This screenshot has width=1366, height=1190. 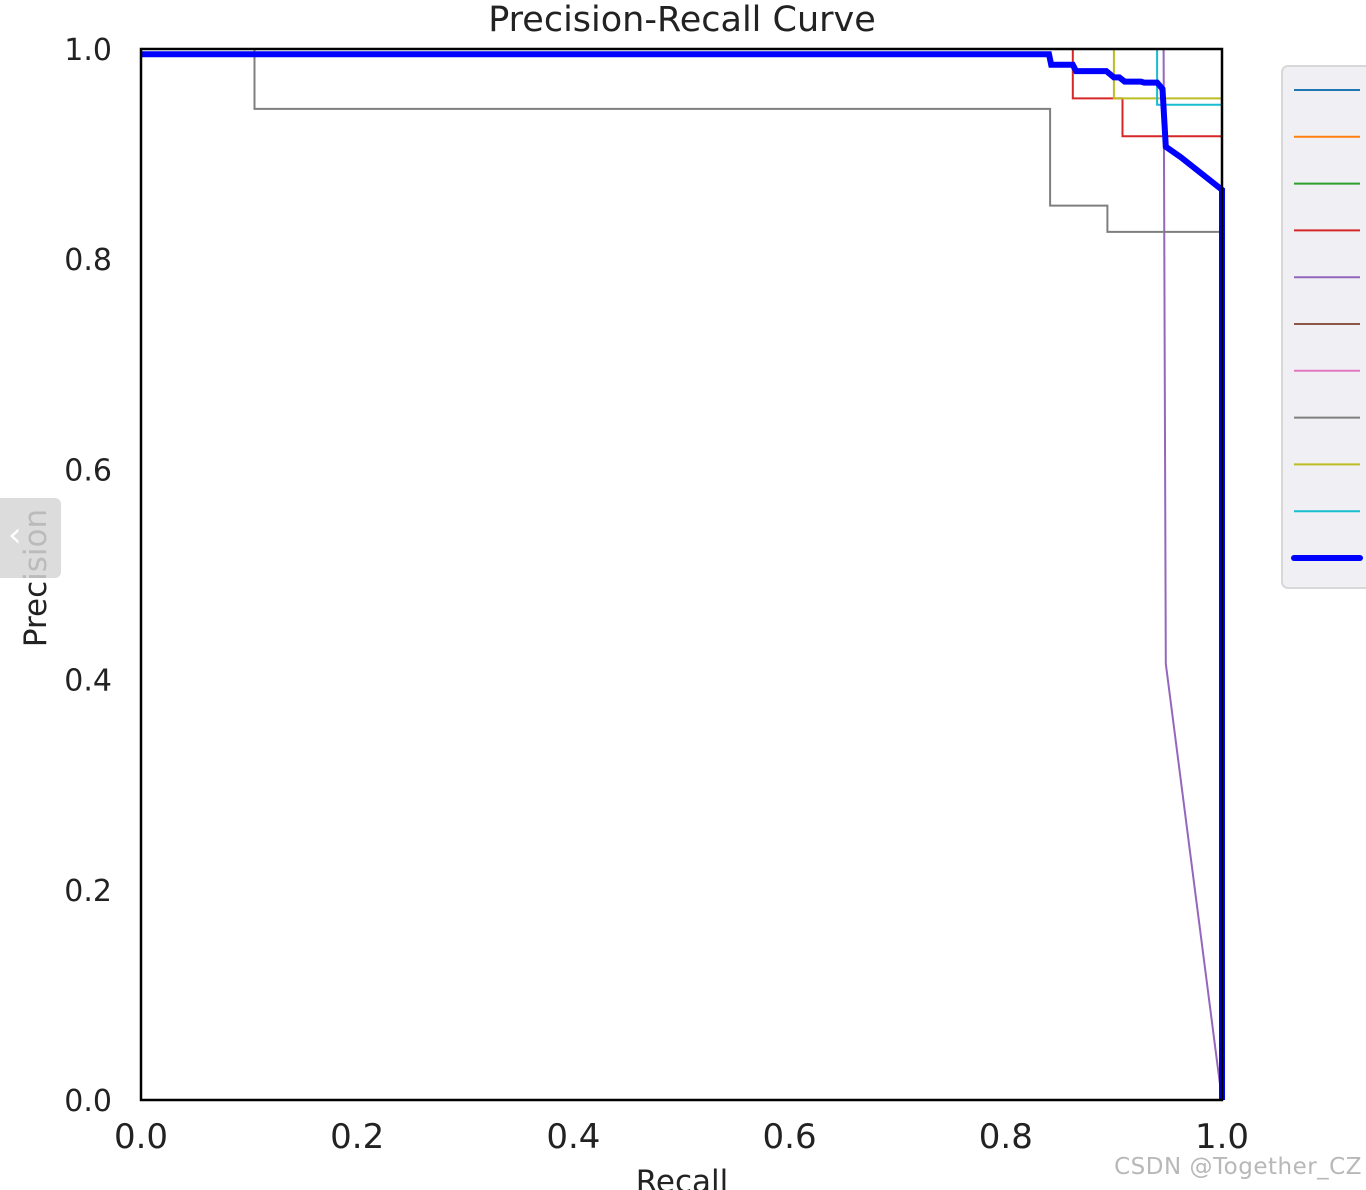 I want to click on legend-box, so click(x=1323, y=327).